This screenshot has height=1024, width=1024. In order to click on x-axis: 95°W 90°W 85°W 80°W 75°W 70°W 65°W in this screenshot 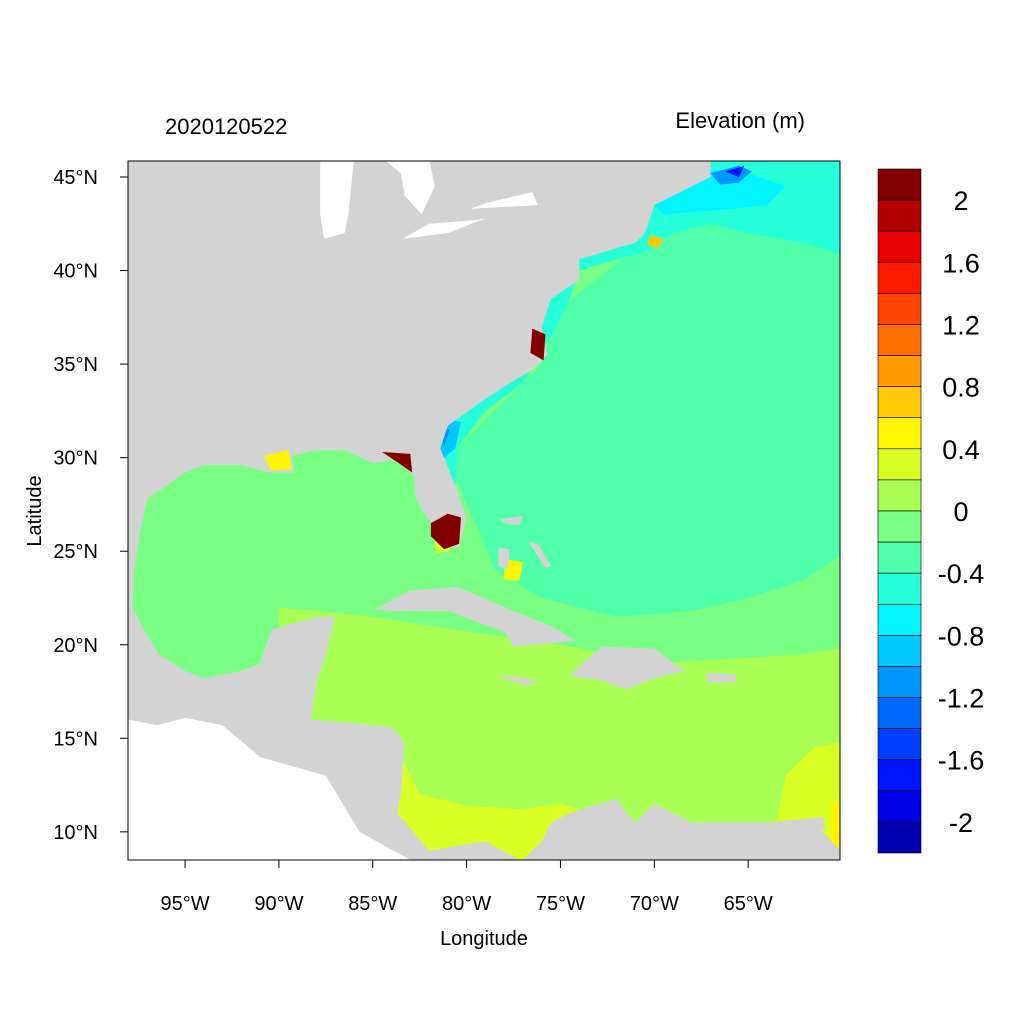, I will do `click(466, 887)`.